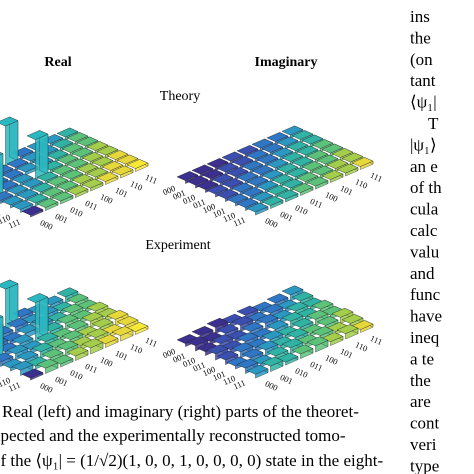  I want to click on row-title: Experiment, so click(177, 245).